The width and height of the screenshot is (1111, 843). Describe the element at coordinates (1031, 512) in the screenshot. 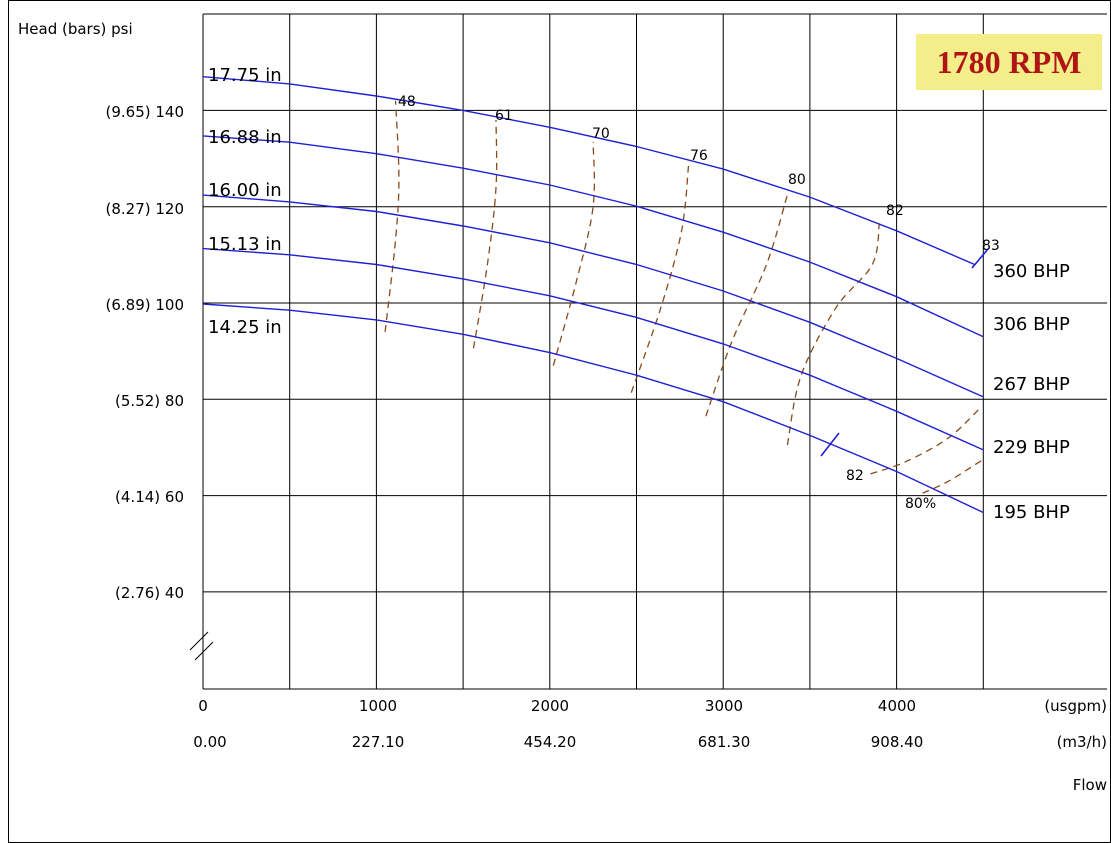

I see `bhp-label: 195 BHP` at that location.